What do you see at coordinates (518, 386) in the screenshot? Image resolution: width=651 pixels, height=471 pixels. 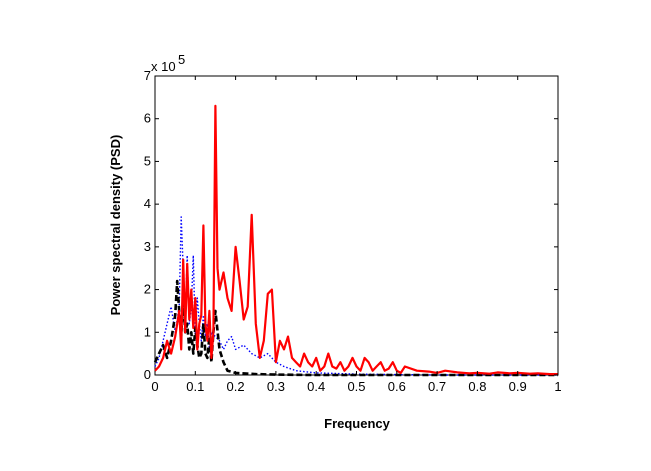 I see `x-tick-label: 0.9` at bounding box center [518, 386].